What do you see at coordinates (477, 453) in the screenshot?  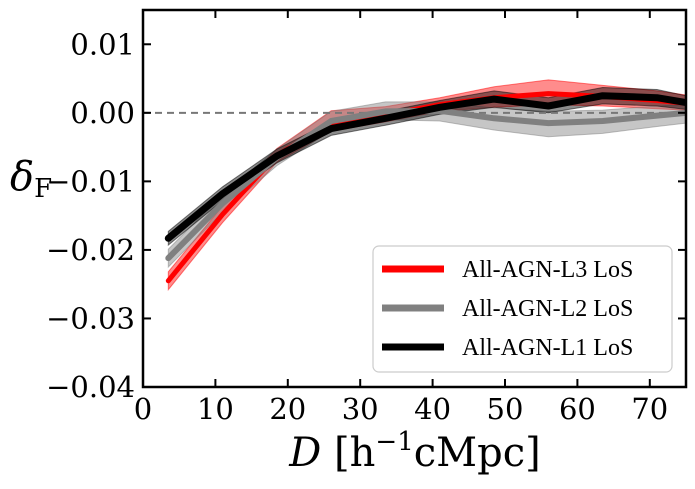 I see `x-axis-unit-rest: cMpc]` at bounding box center [477, 453].